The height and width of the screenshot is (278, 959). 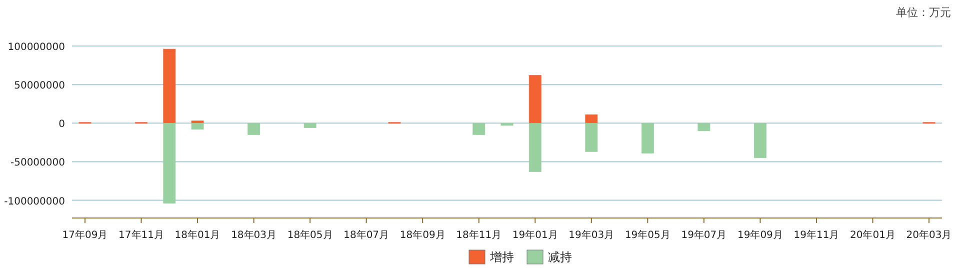 What do you see at coordinates (591, 235) in the screenshot?
I see `x-tick-label: 19年03月` at bounding box center [591, 235].